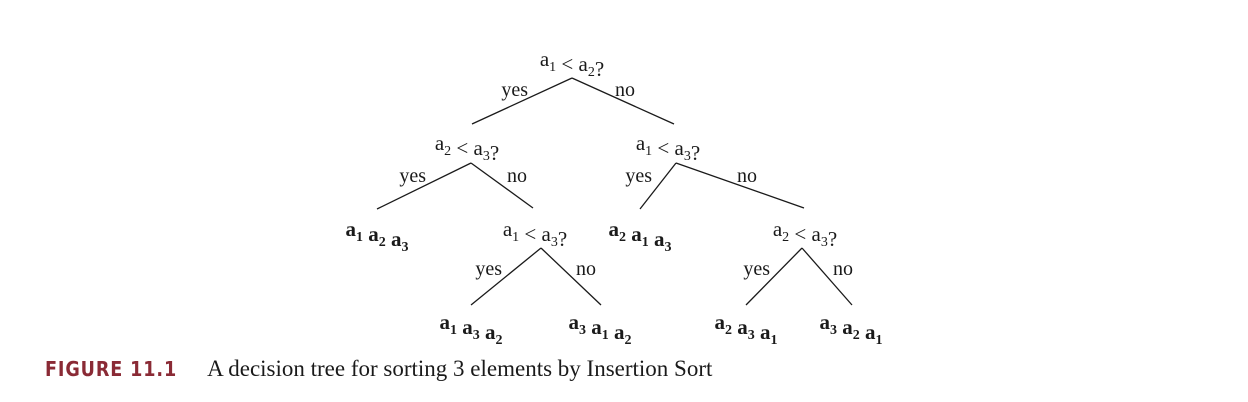 Image resolution: width=1248 pixels, height=402 pixels. Describe the element at coordinates (827, 276) in the screenshot. I see `edge-n5-l6` at that location.